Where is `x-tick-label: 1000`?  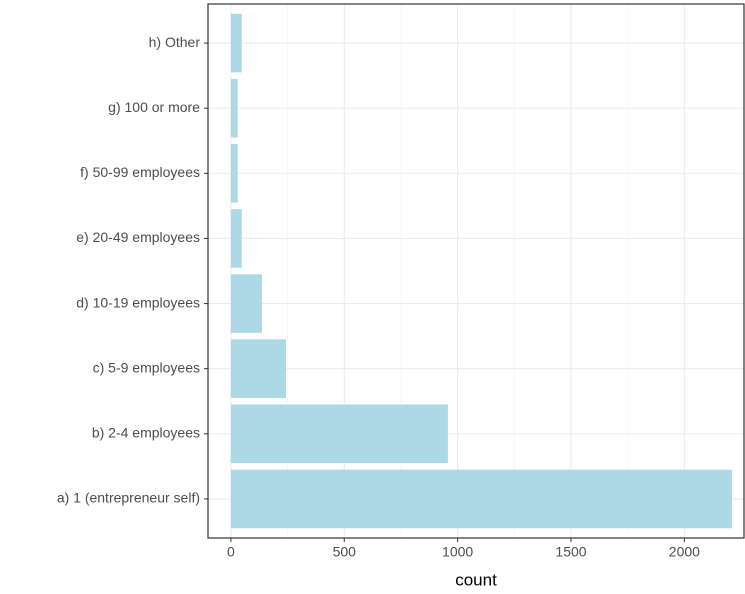 x-tick-label: 1000 is located at coordinates (457, 552).